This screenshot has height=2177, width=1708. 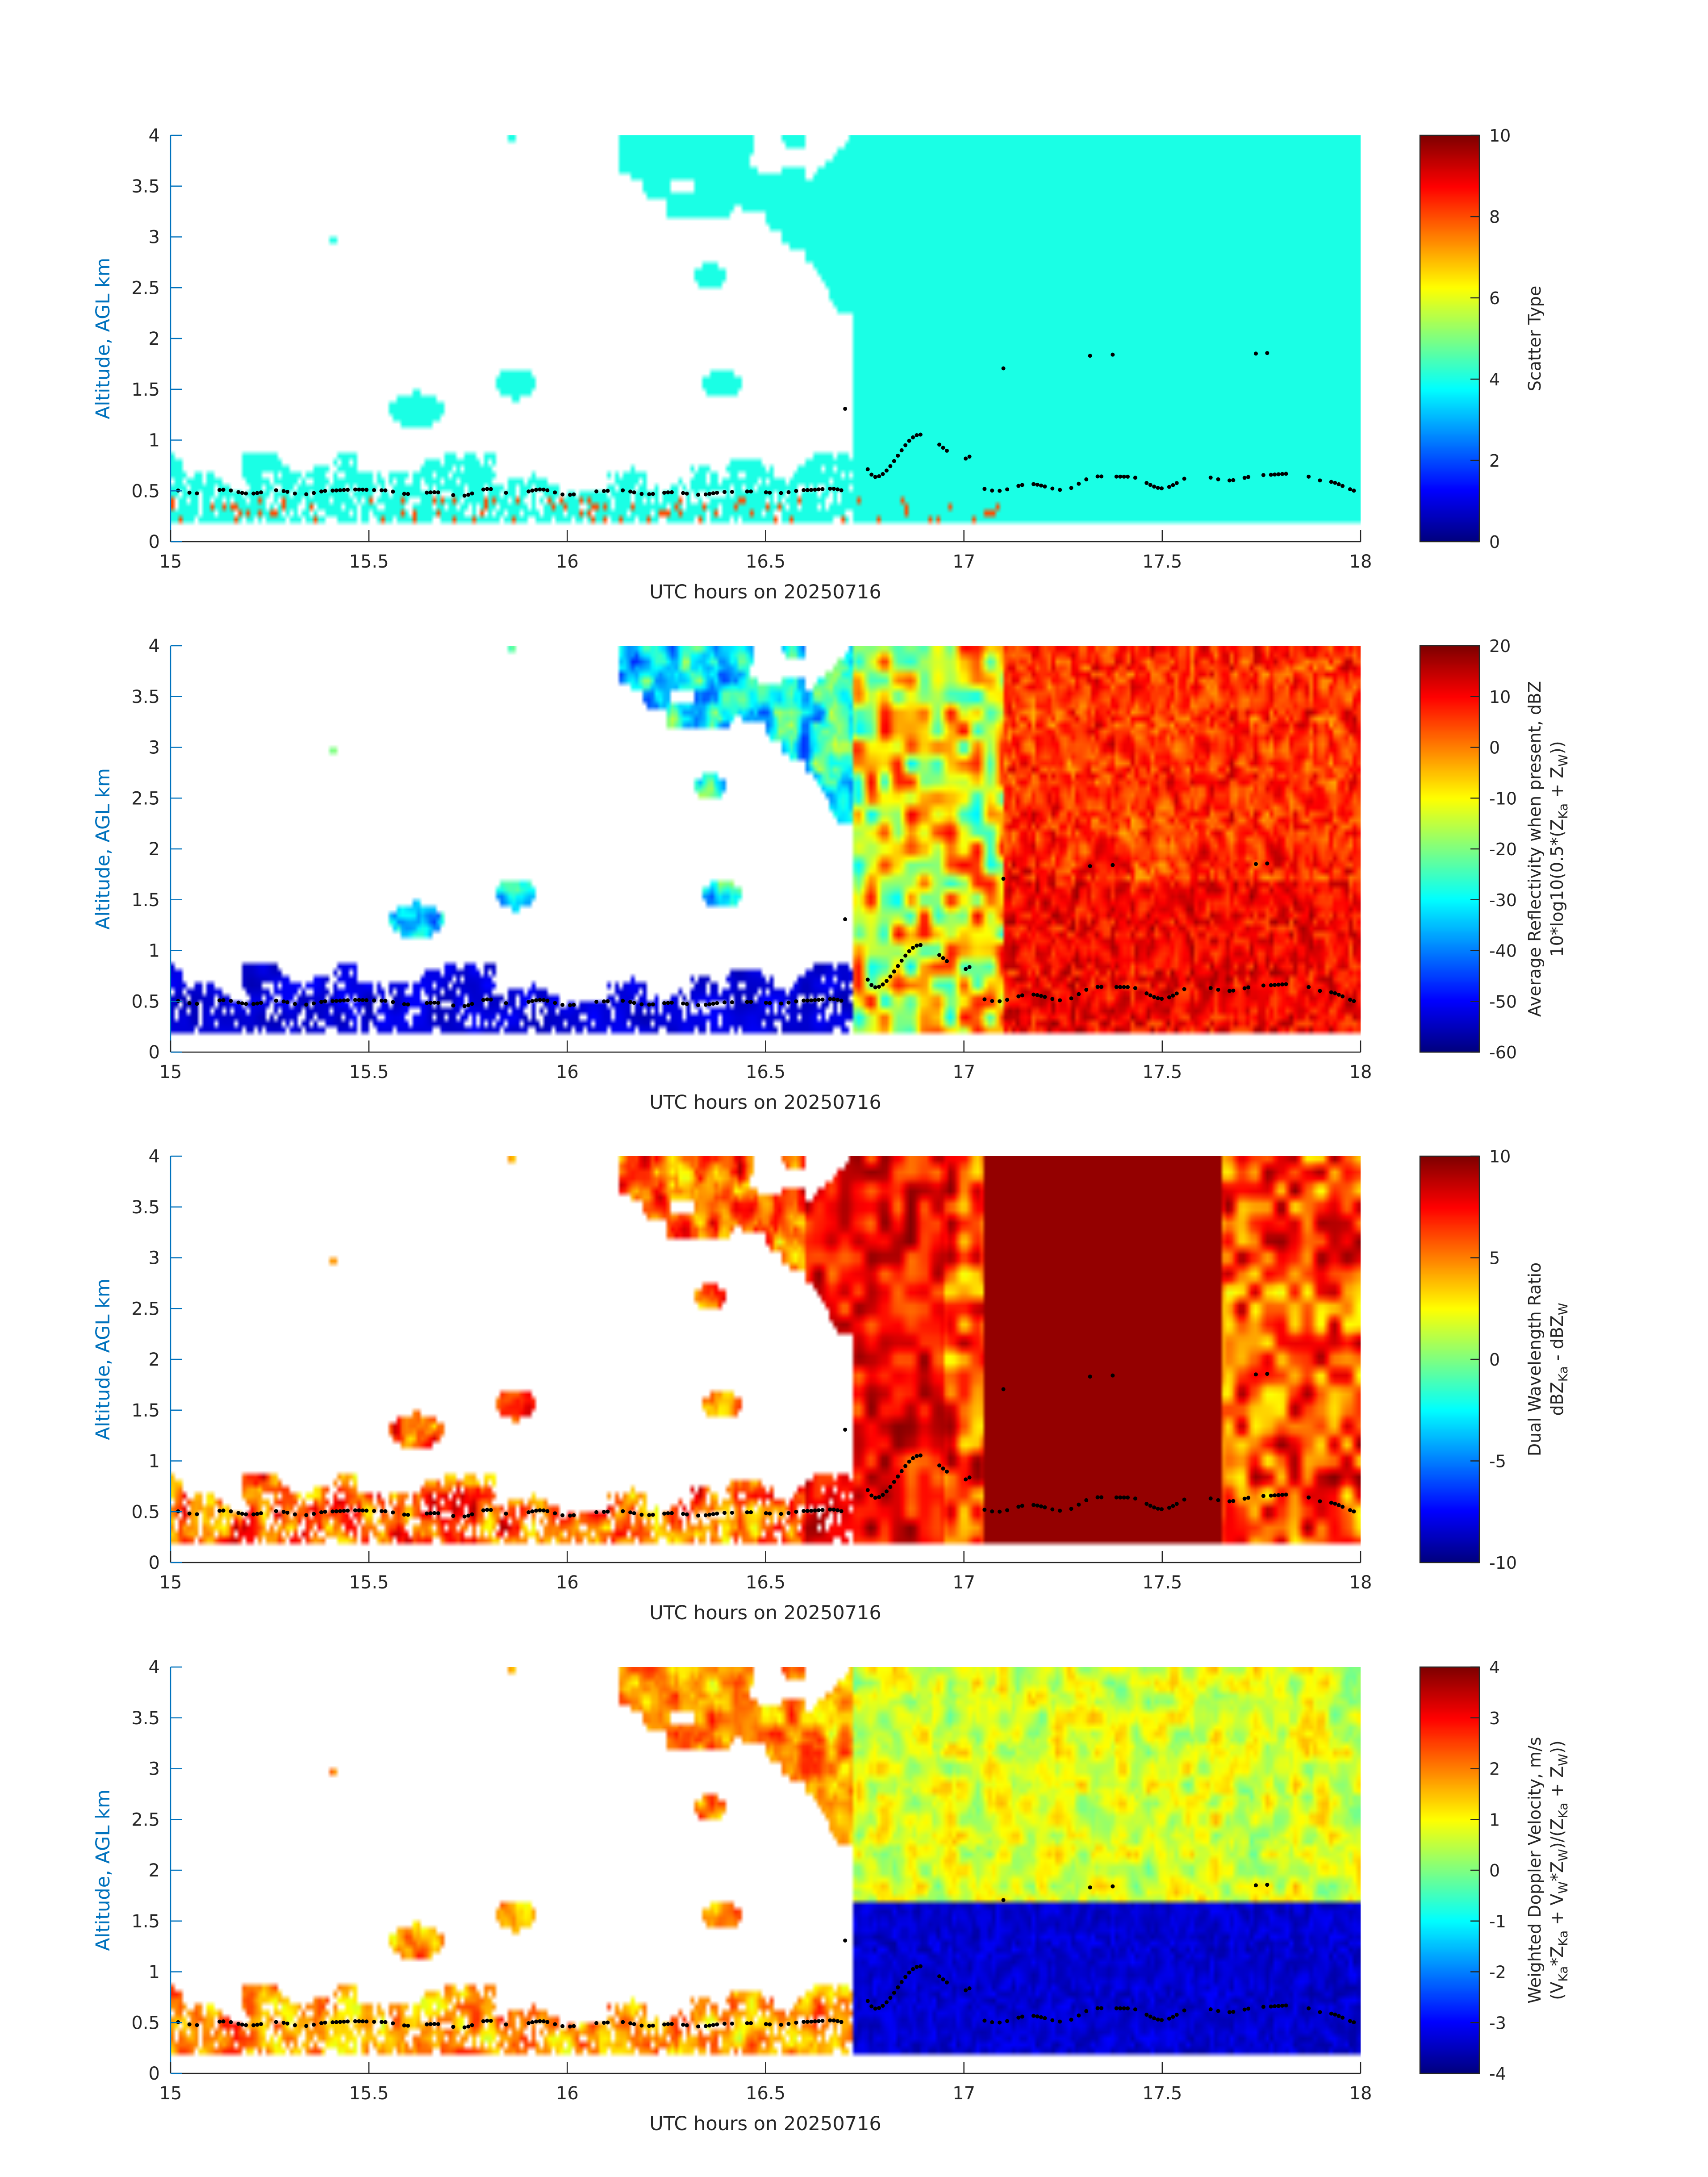 I want to click on y-tick-label: 4, so click(x=154, y=1156).